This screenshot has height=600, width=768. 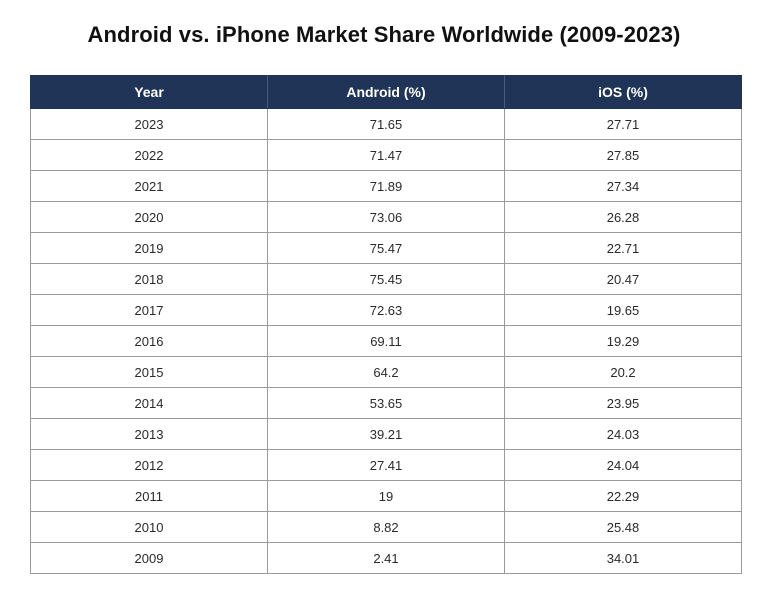 I want to click on ios-share-cell: 26.28, so click(x=623, y=217).